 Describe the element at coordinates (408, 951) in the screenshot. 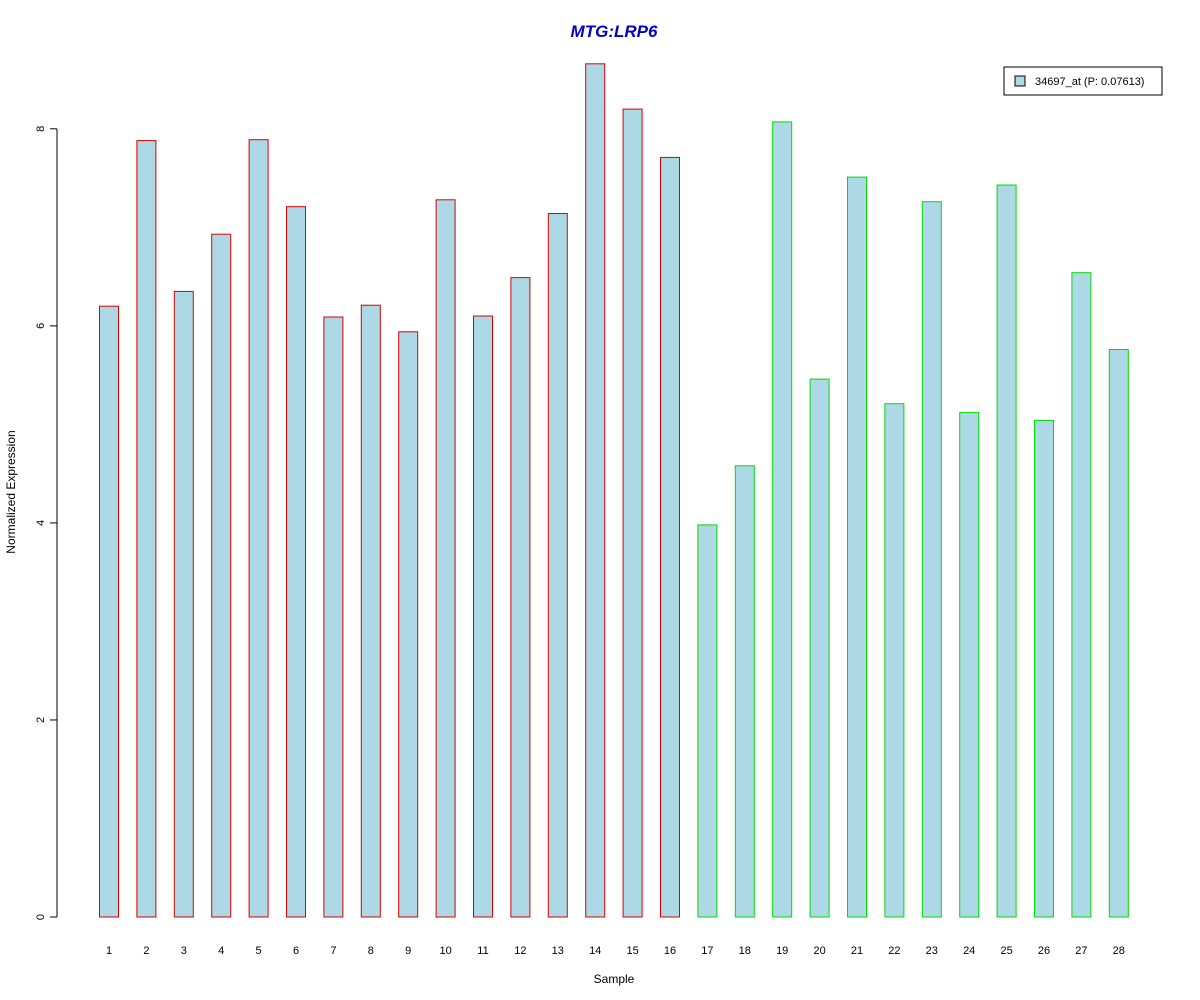

I see `x-tick-label: 9` at that location.